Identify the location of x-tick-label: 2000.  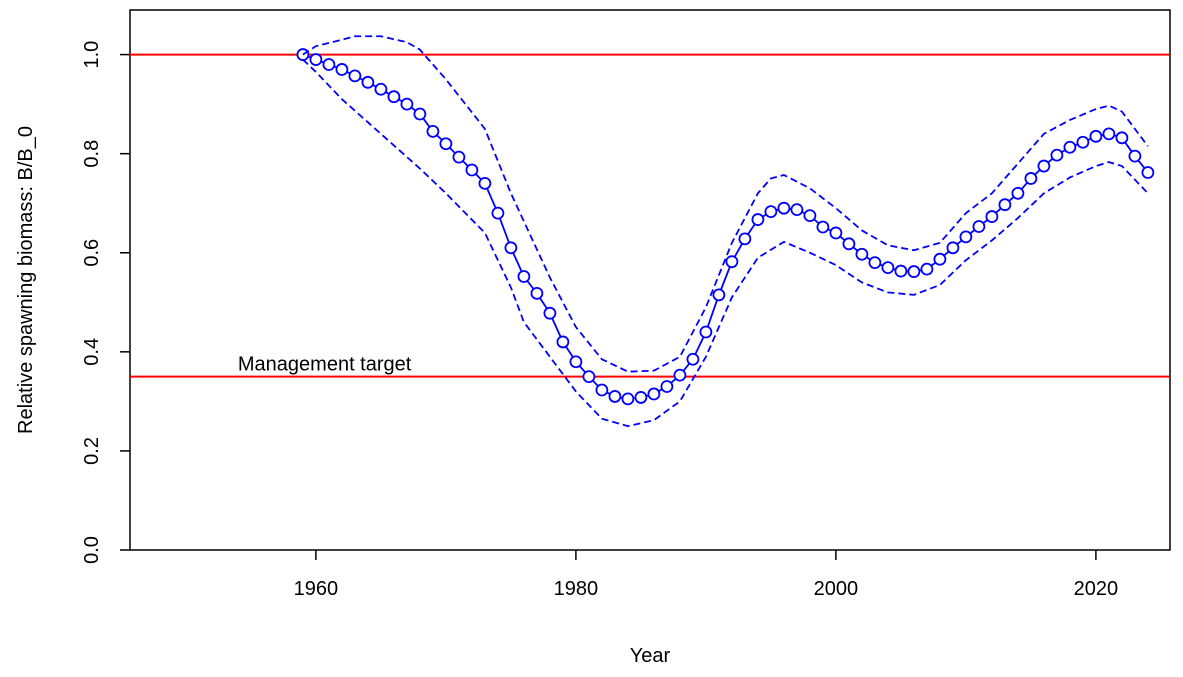
(836, 589).